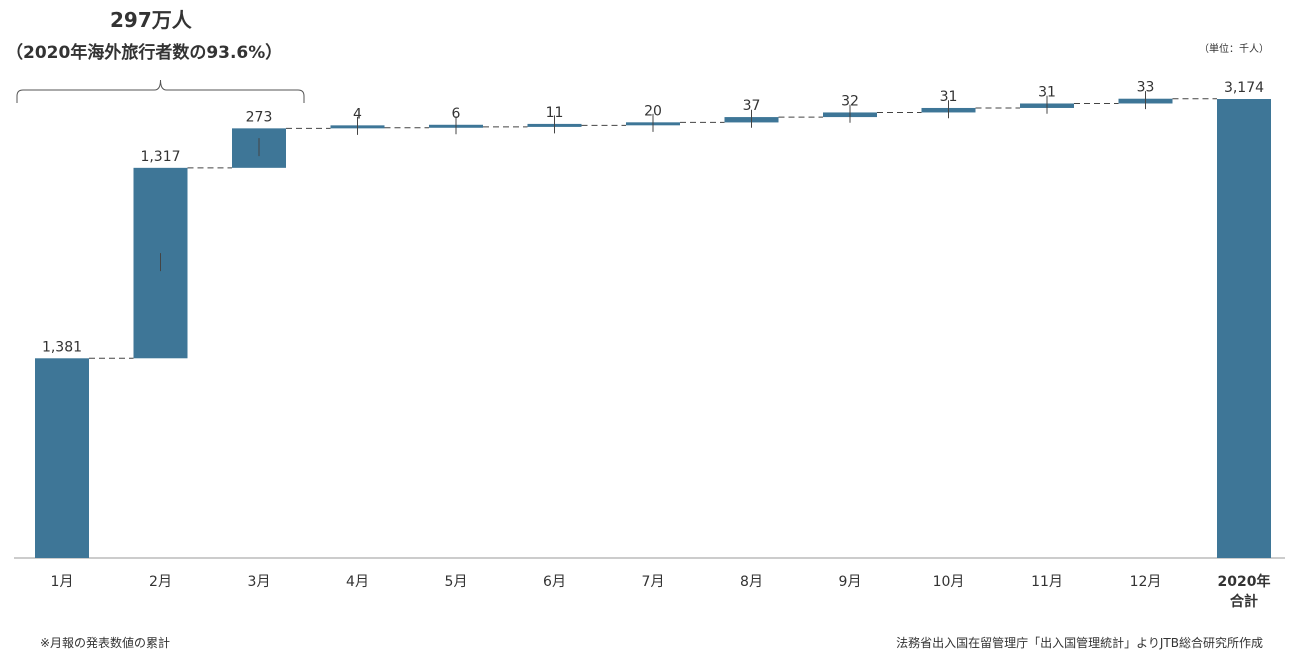 The height and width of the screenshot is (653, 1293). What do you see at coordinates (949, 582) in the screenshot?
I see `category-label-10: 10月` at bounding box center [949, 582].